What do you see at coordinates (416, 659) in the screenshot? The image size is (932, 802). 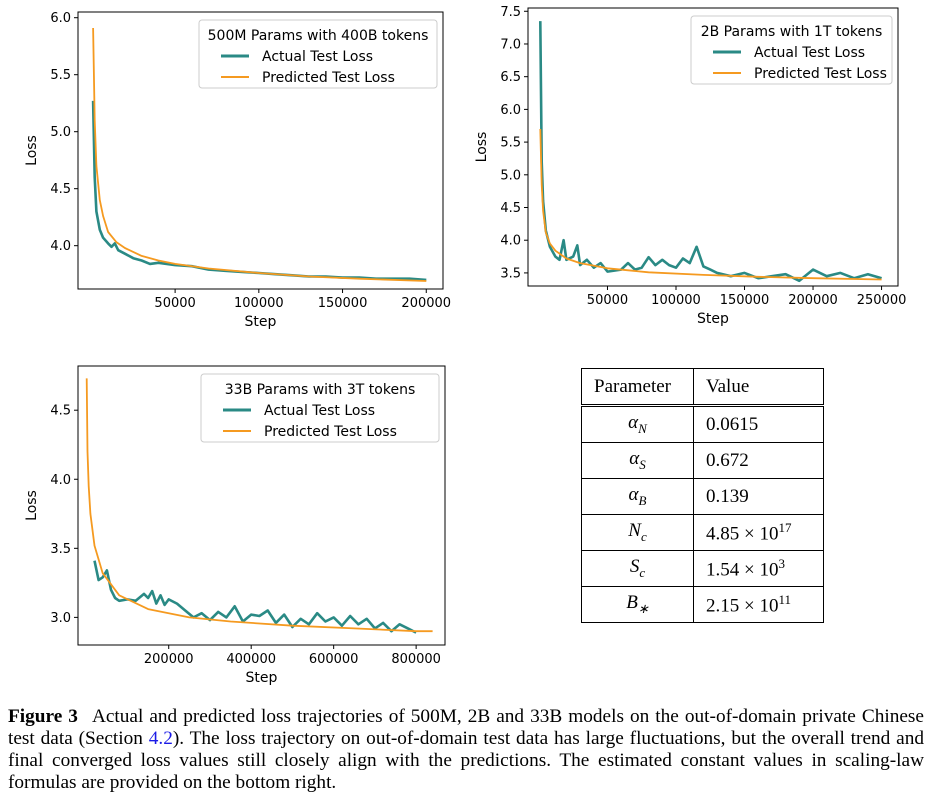 I see `x-tick-label: 800000` at bounding box center [416, 659].